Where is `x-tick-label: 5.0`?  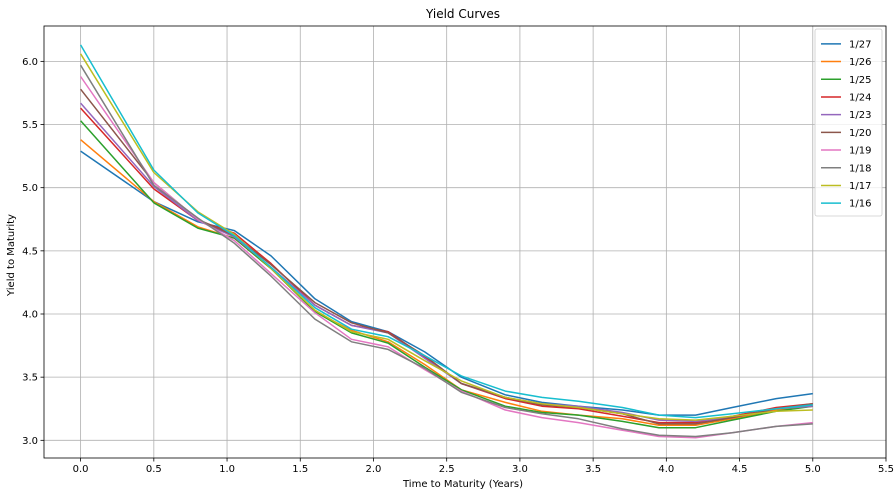
x-tick-label: 5.0 is located at coordinates (813, 469).